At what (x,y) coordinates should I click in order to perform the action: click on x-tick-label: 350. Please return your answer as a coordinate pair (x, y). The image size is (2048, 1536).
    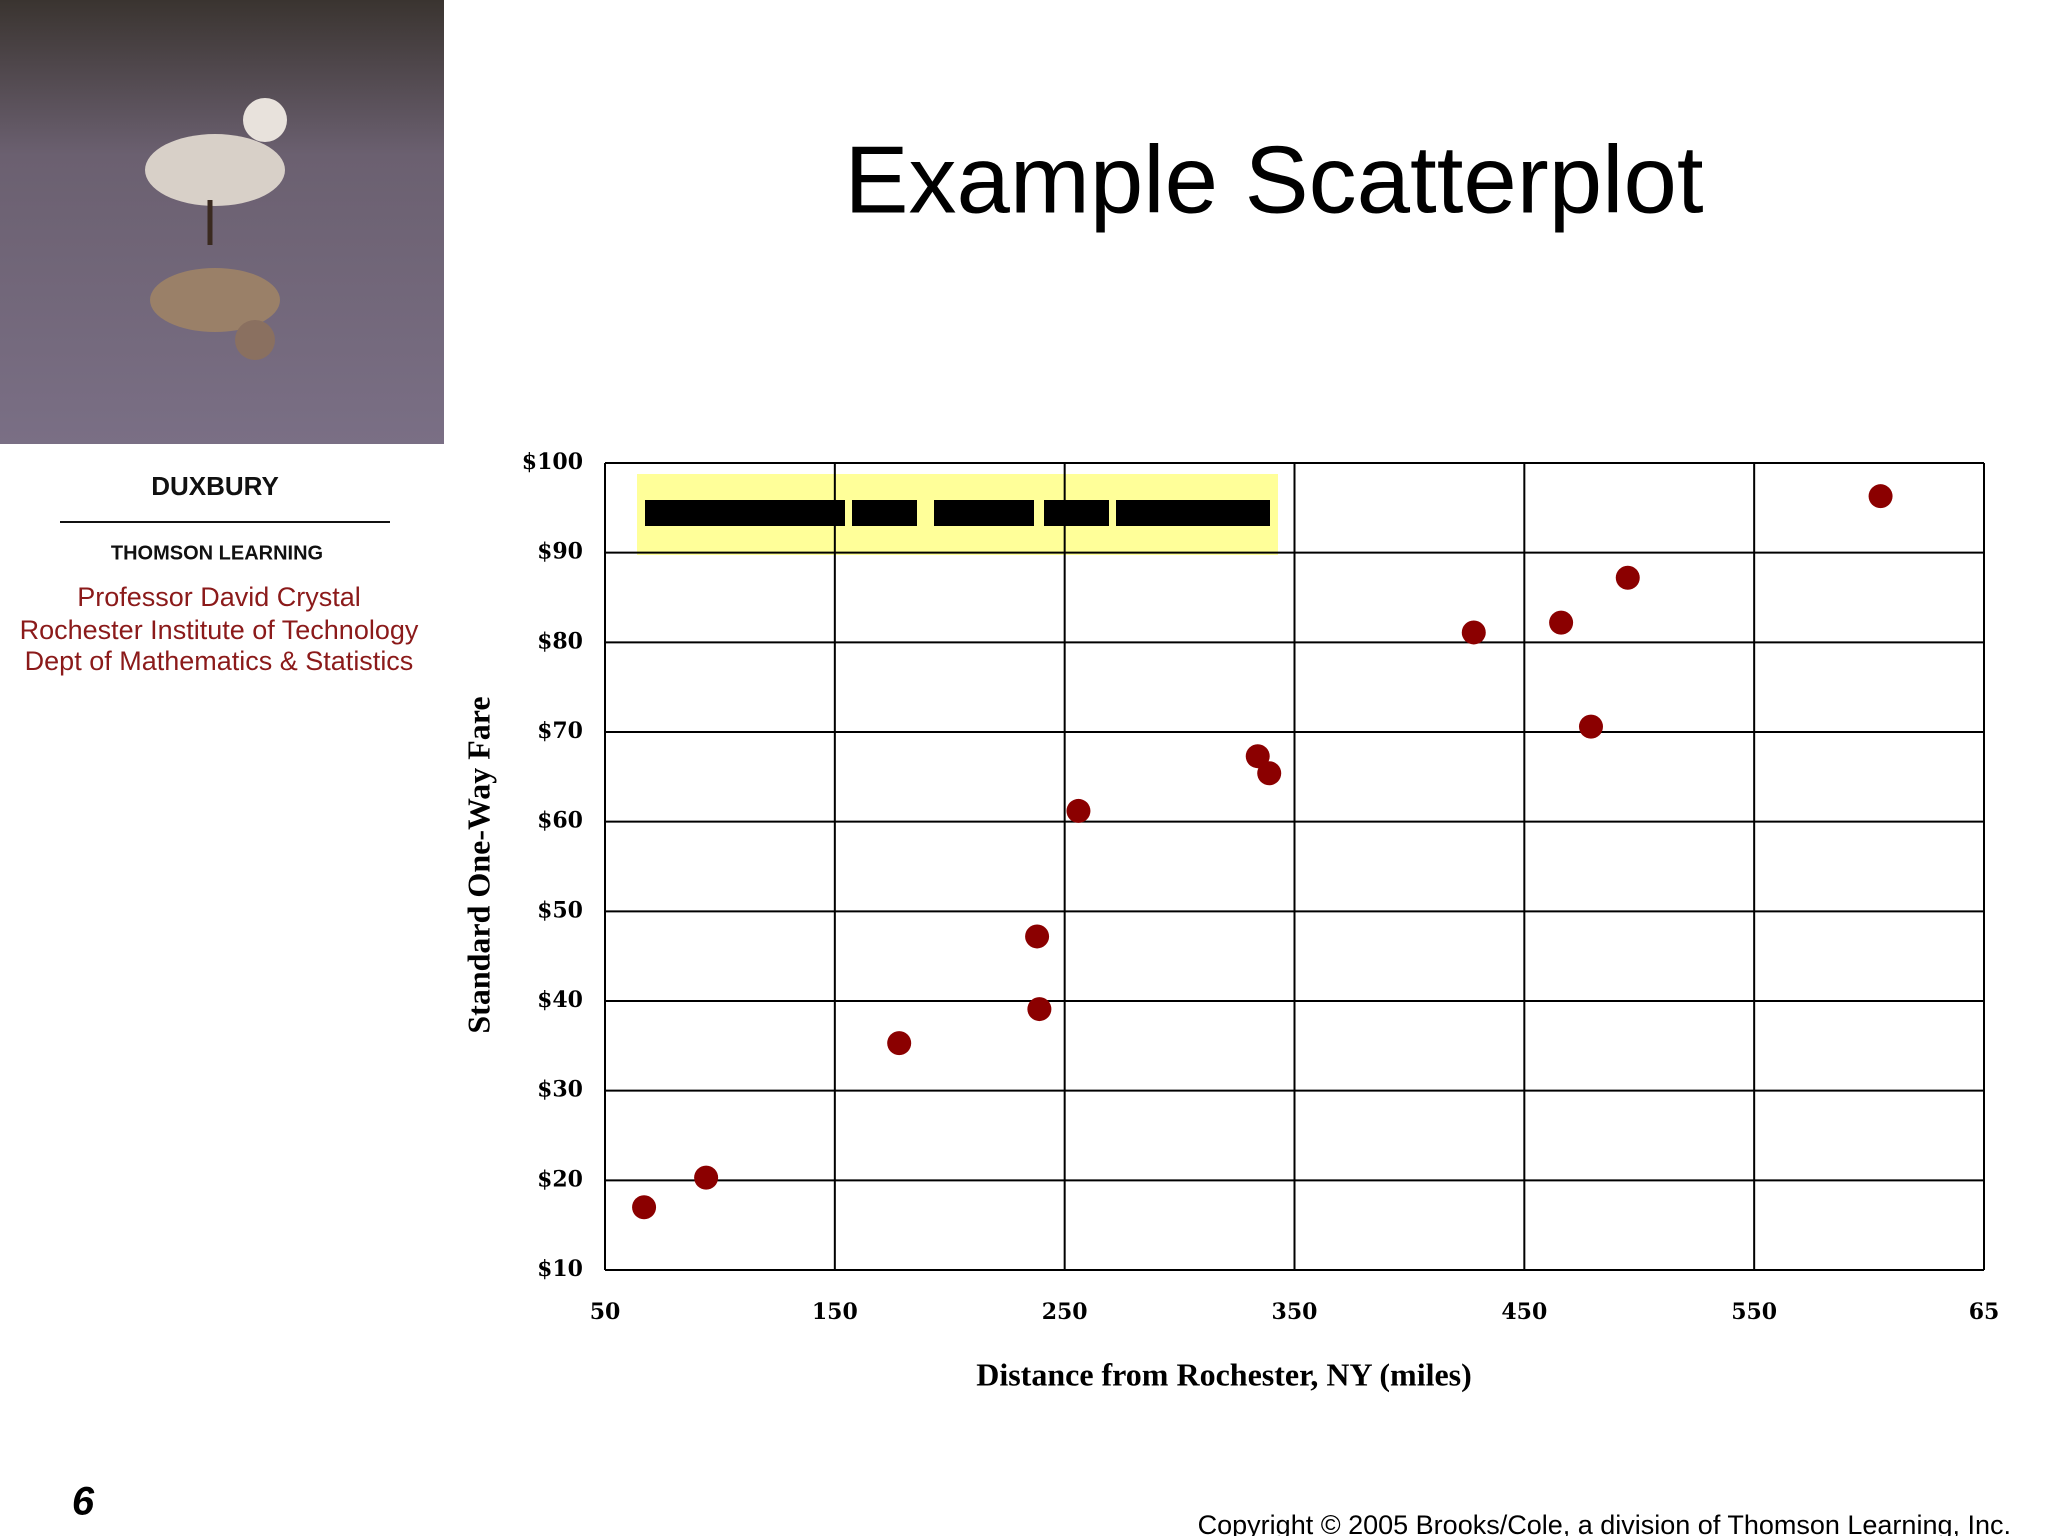
    Looking at the image, I should click on (1295, 1312).